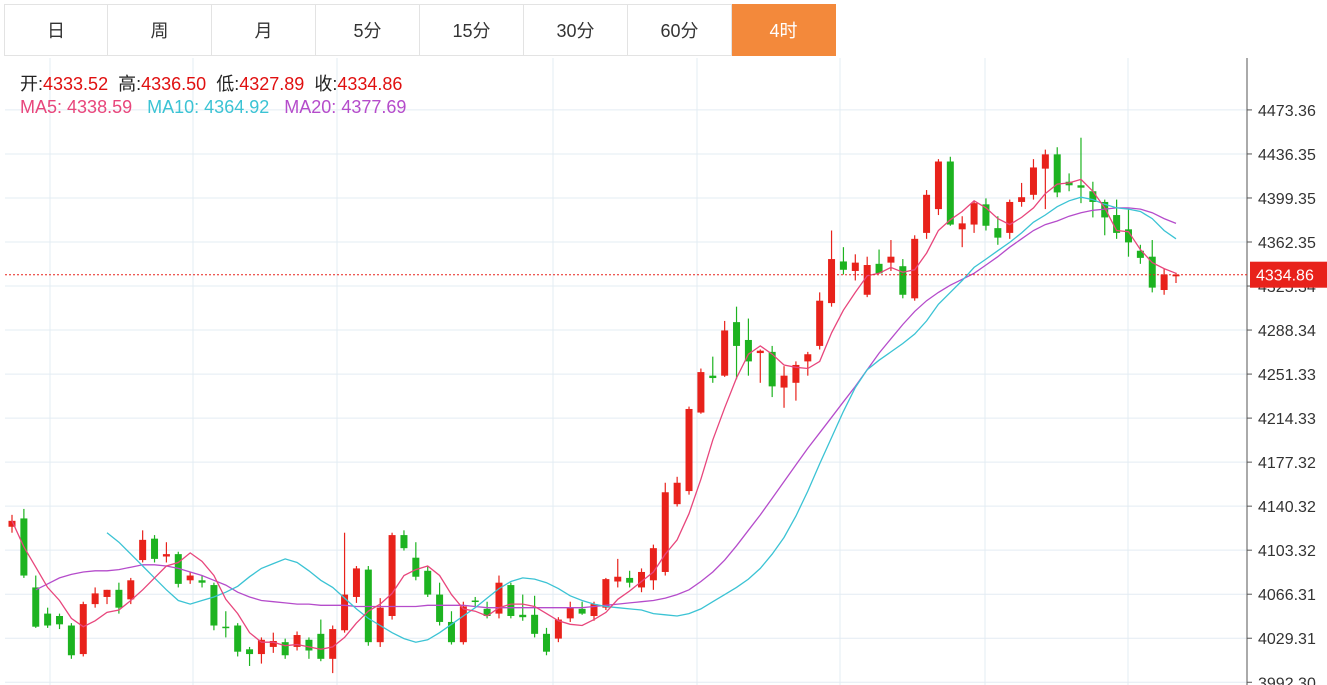 This screenshot has height=685, width=1327. Describe the element at coordinates (160, 30) in the screenshot. I see `tab-1: 周` at that location.